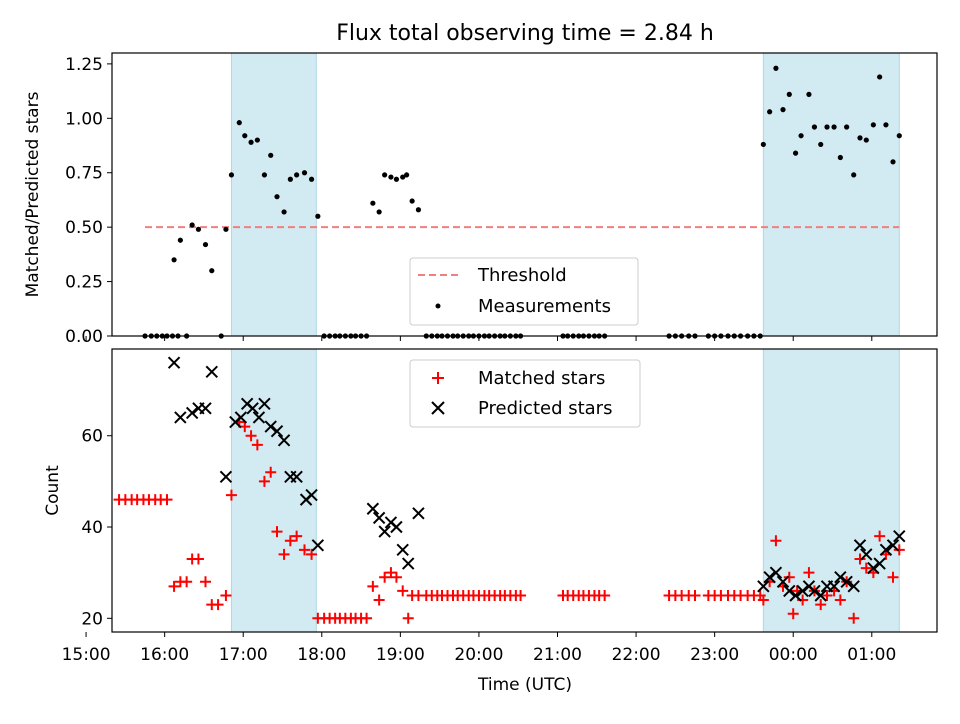 The width and height of the screenshot is (960, 724). Describe the element at coordinates (544, 306) in the screenshot. I see `legend-measurements-label: Measurements` at that location.